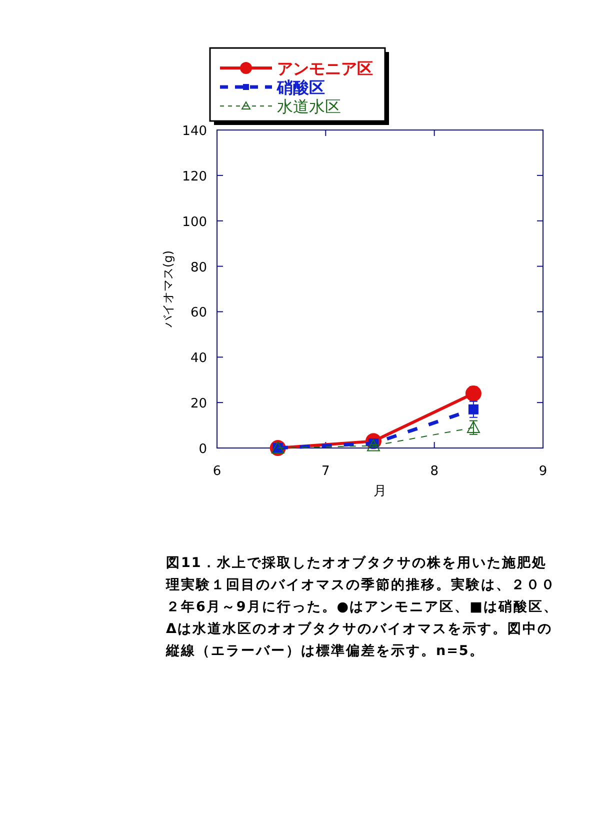  What do you see at coordinates (168, 289) in the screenshot?
I see `y-axis-title: バイオマス(g)` at bounding box center [168, 289].